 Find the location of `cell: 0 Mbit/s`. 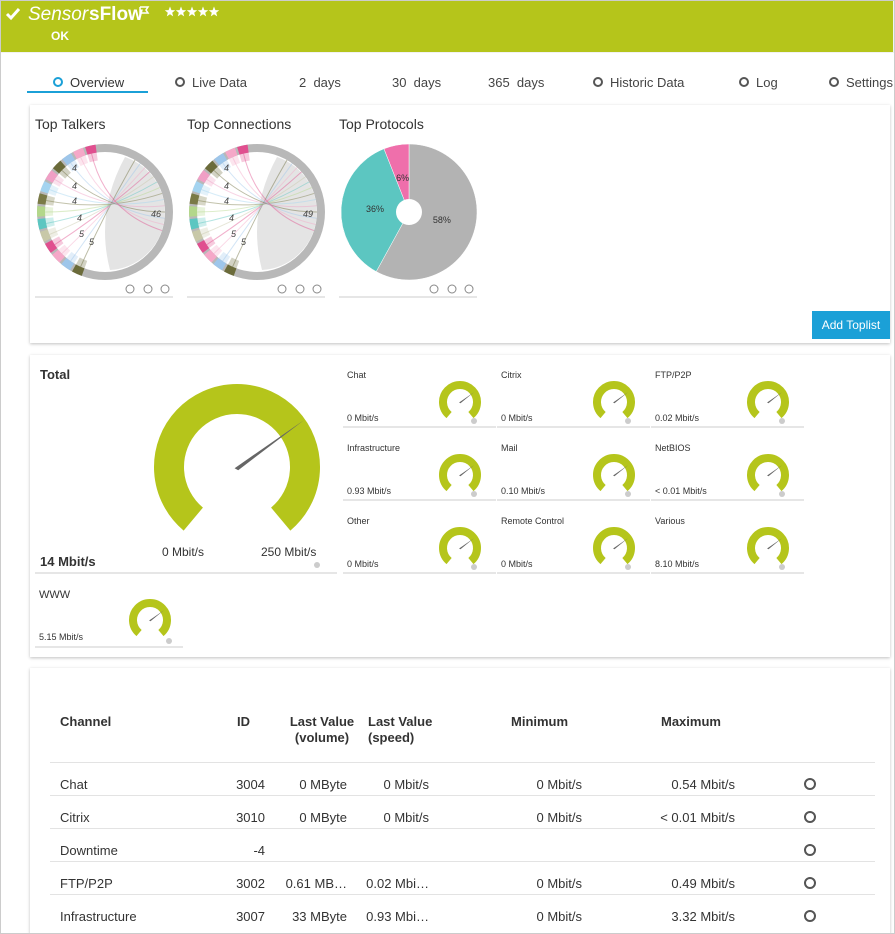

cell: 0 Mbit/s is located at coordinates (559, 784).